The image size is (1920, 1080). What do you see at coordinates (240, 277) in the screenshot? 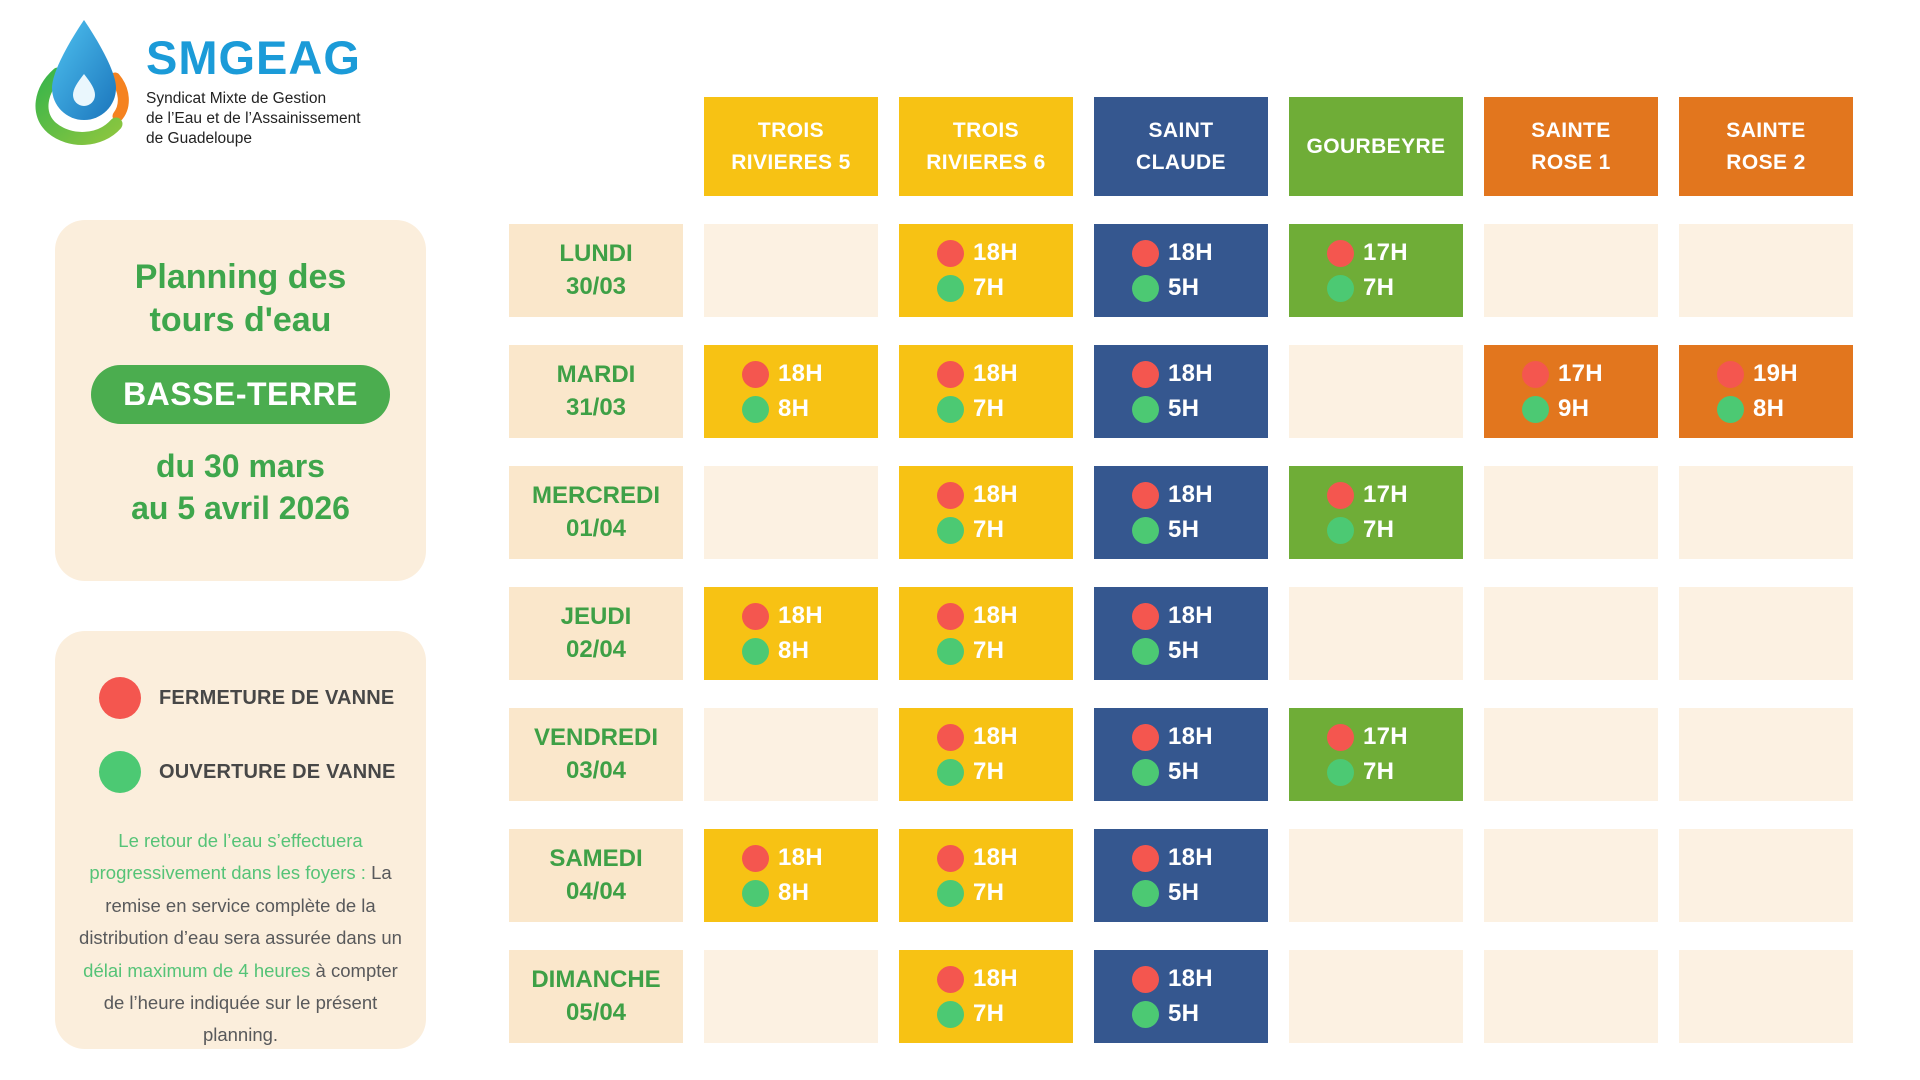
I see `title-line-1: Planning des` at bounding box center [240, 277].